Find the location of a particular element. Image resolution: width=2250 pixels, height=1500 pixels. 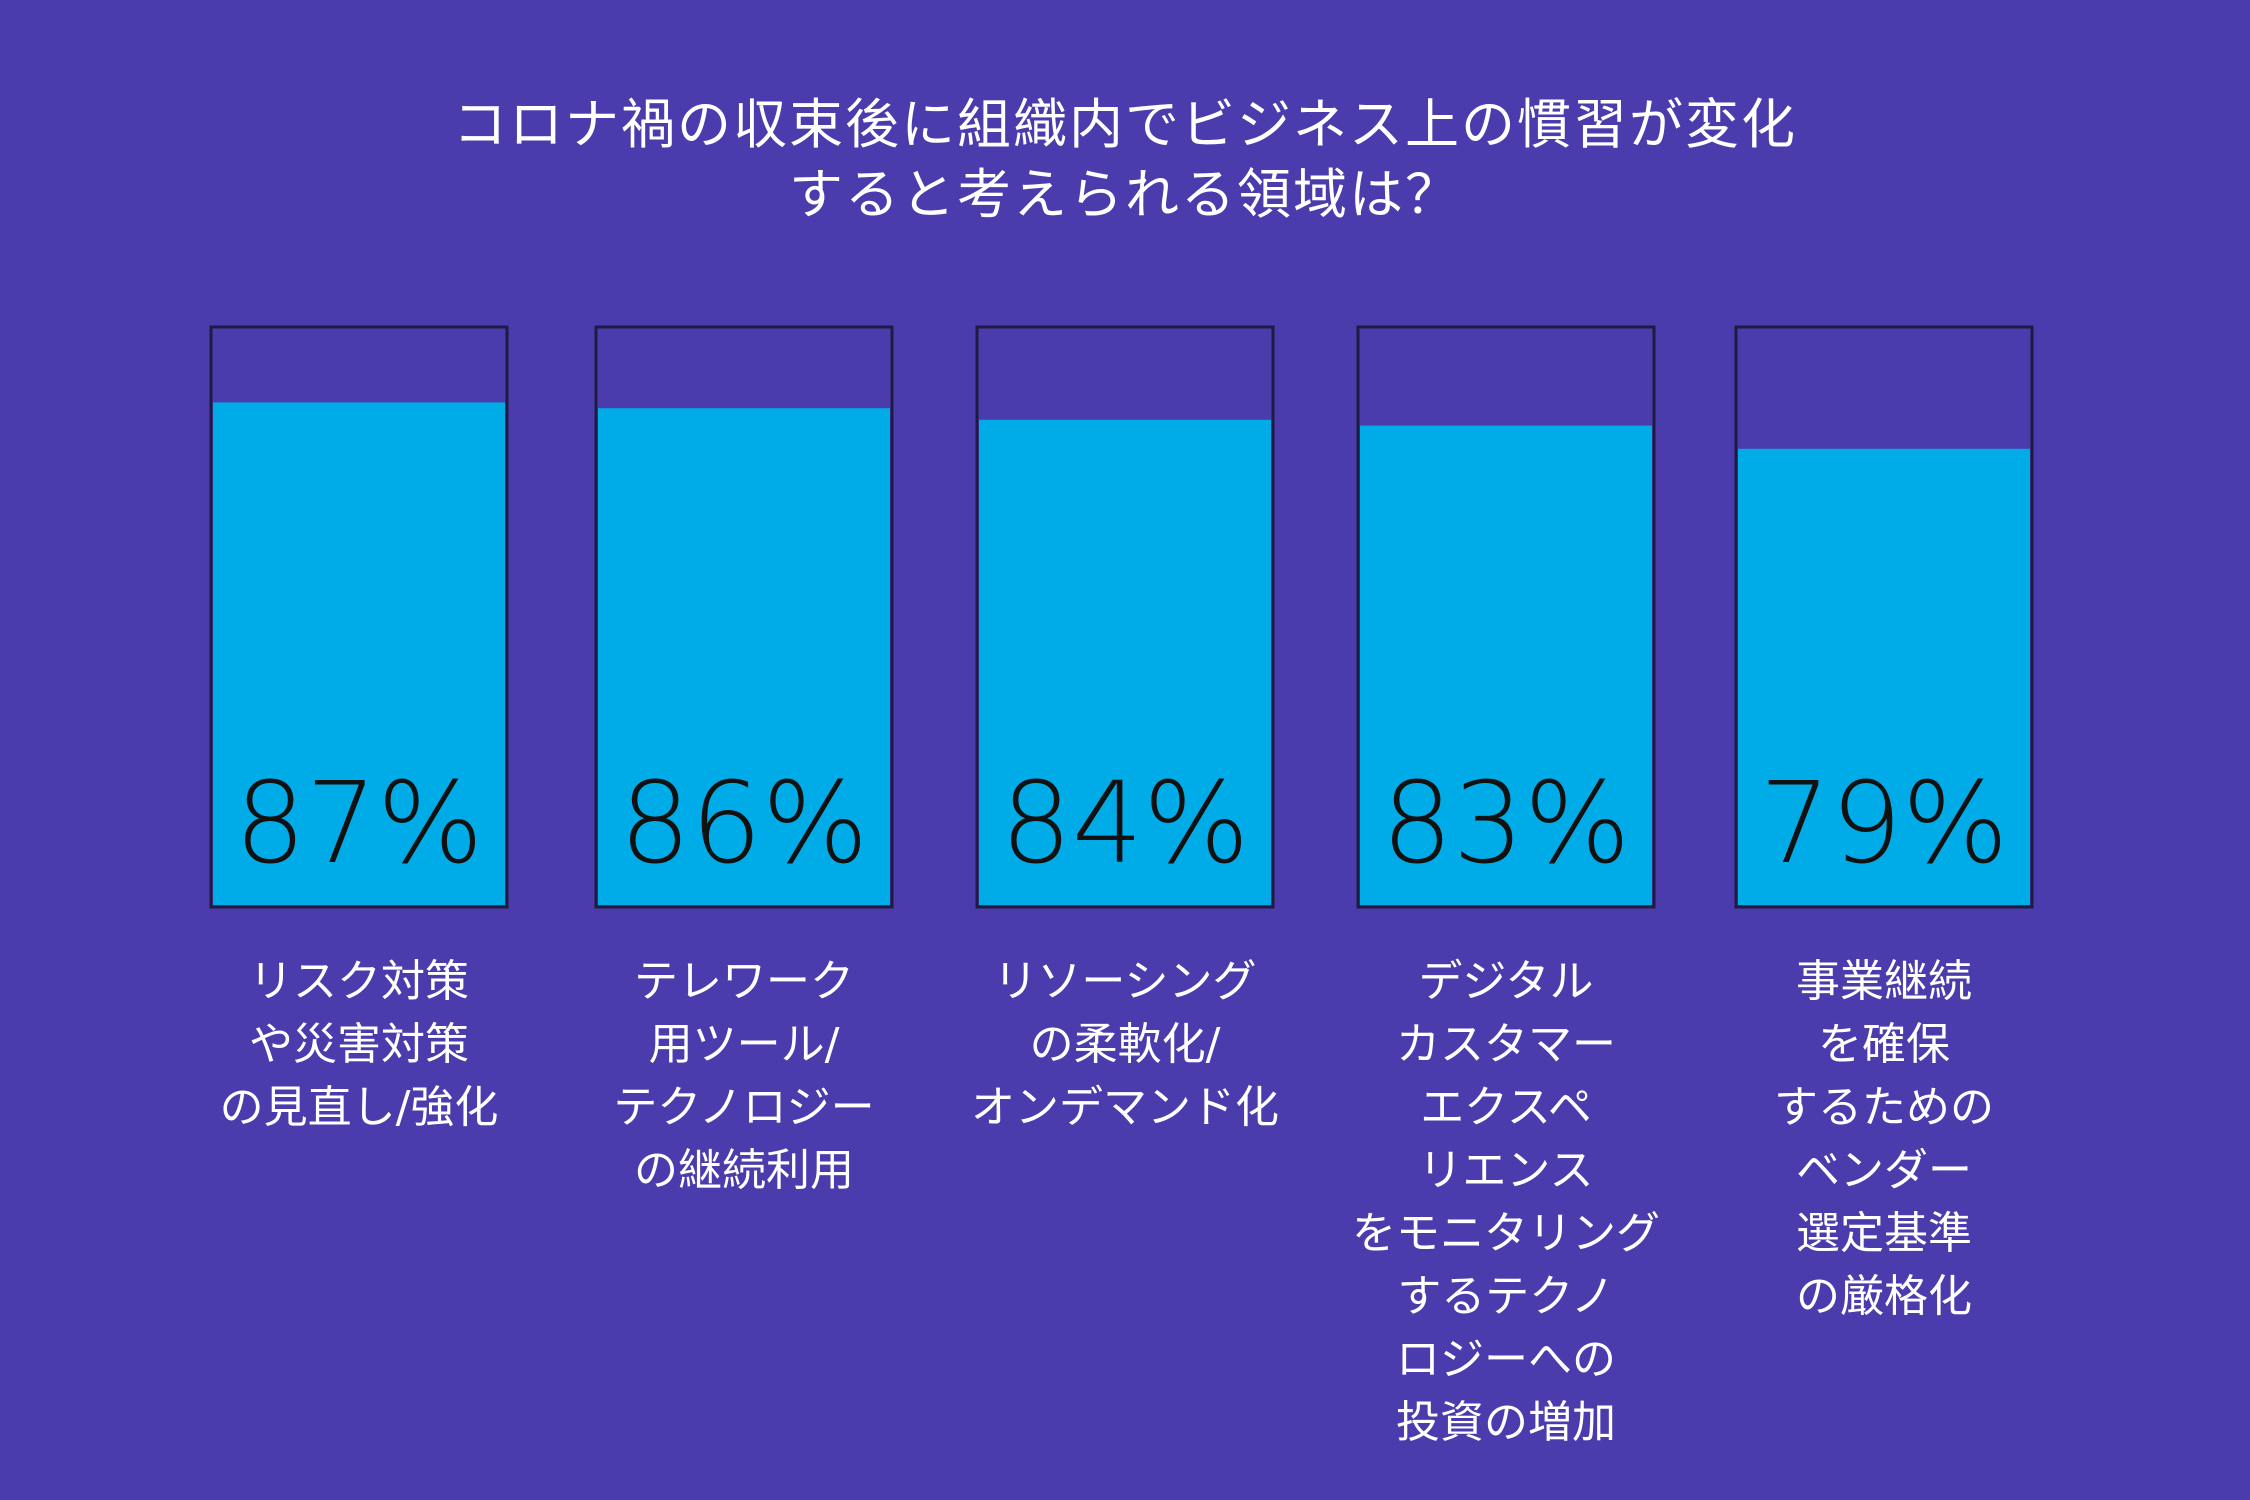

bar-value-label-5: 79% is located at coordinates (1884, 824).